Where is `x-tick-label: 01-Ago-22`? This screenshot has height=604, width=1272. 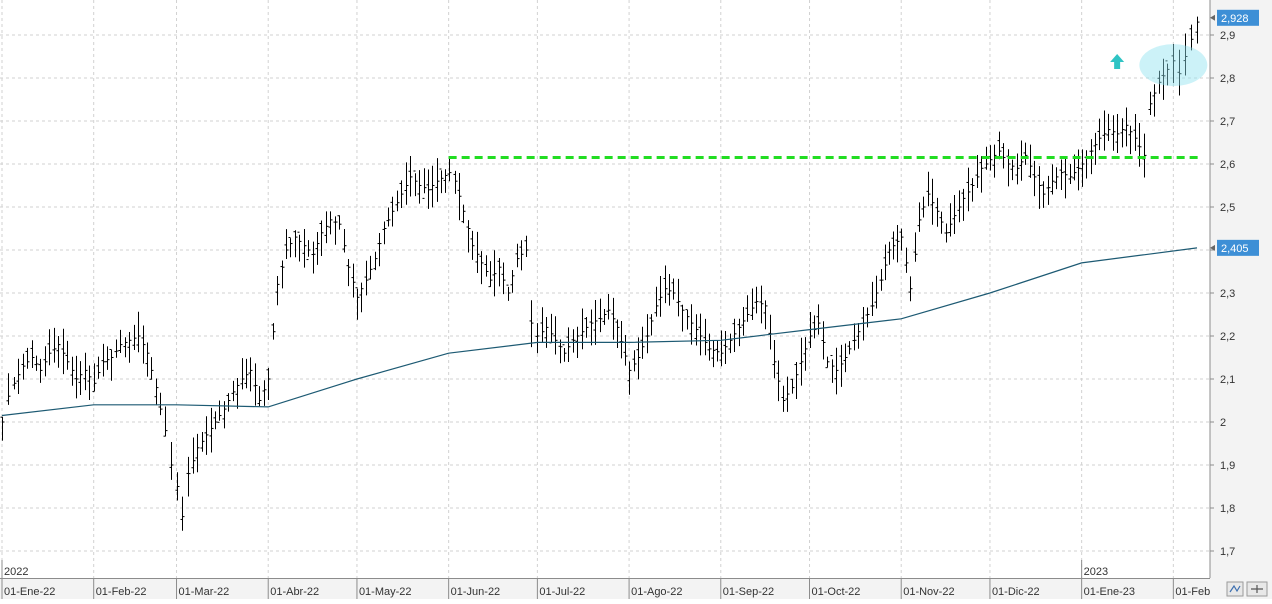
x-tick-label: 01-Ago-22 is located at coordinates (656, 592).